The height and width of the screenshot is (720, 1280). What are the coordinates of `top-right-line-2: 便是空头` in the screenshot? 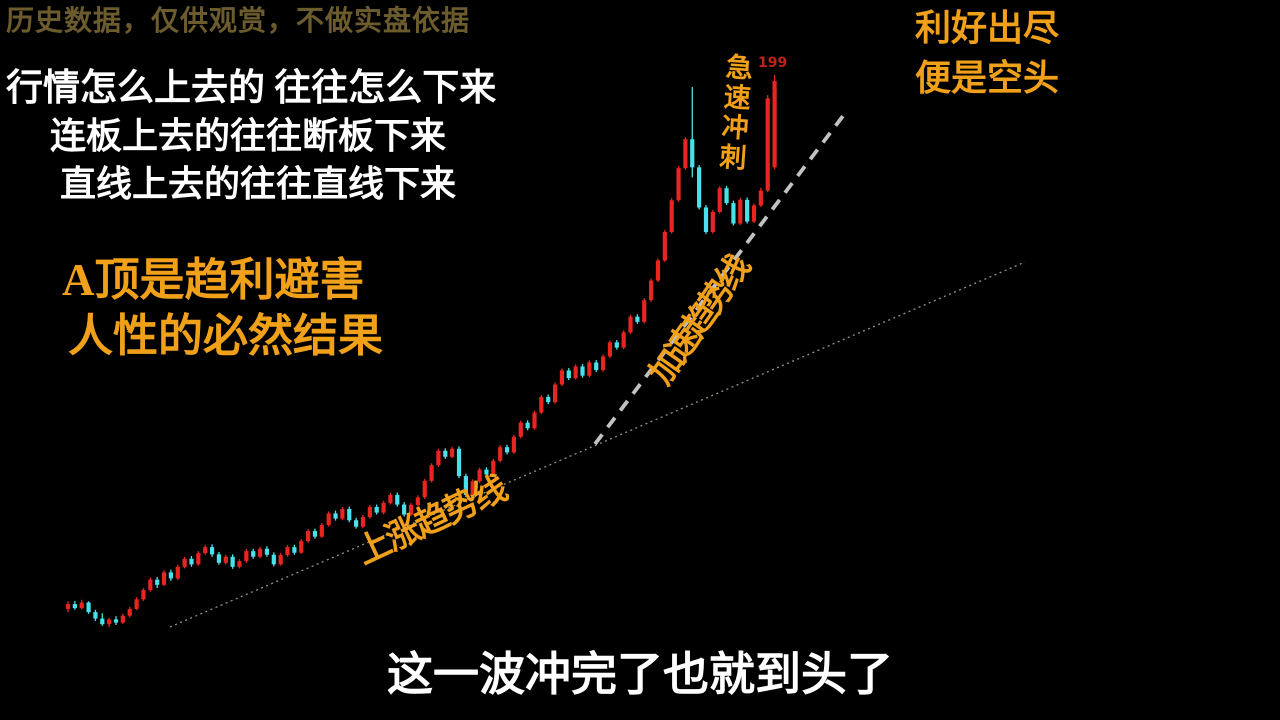 It's located at (987, 78).